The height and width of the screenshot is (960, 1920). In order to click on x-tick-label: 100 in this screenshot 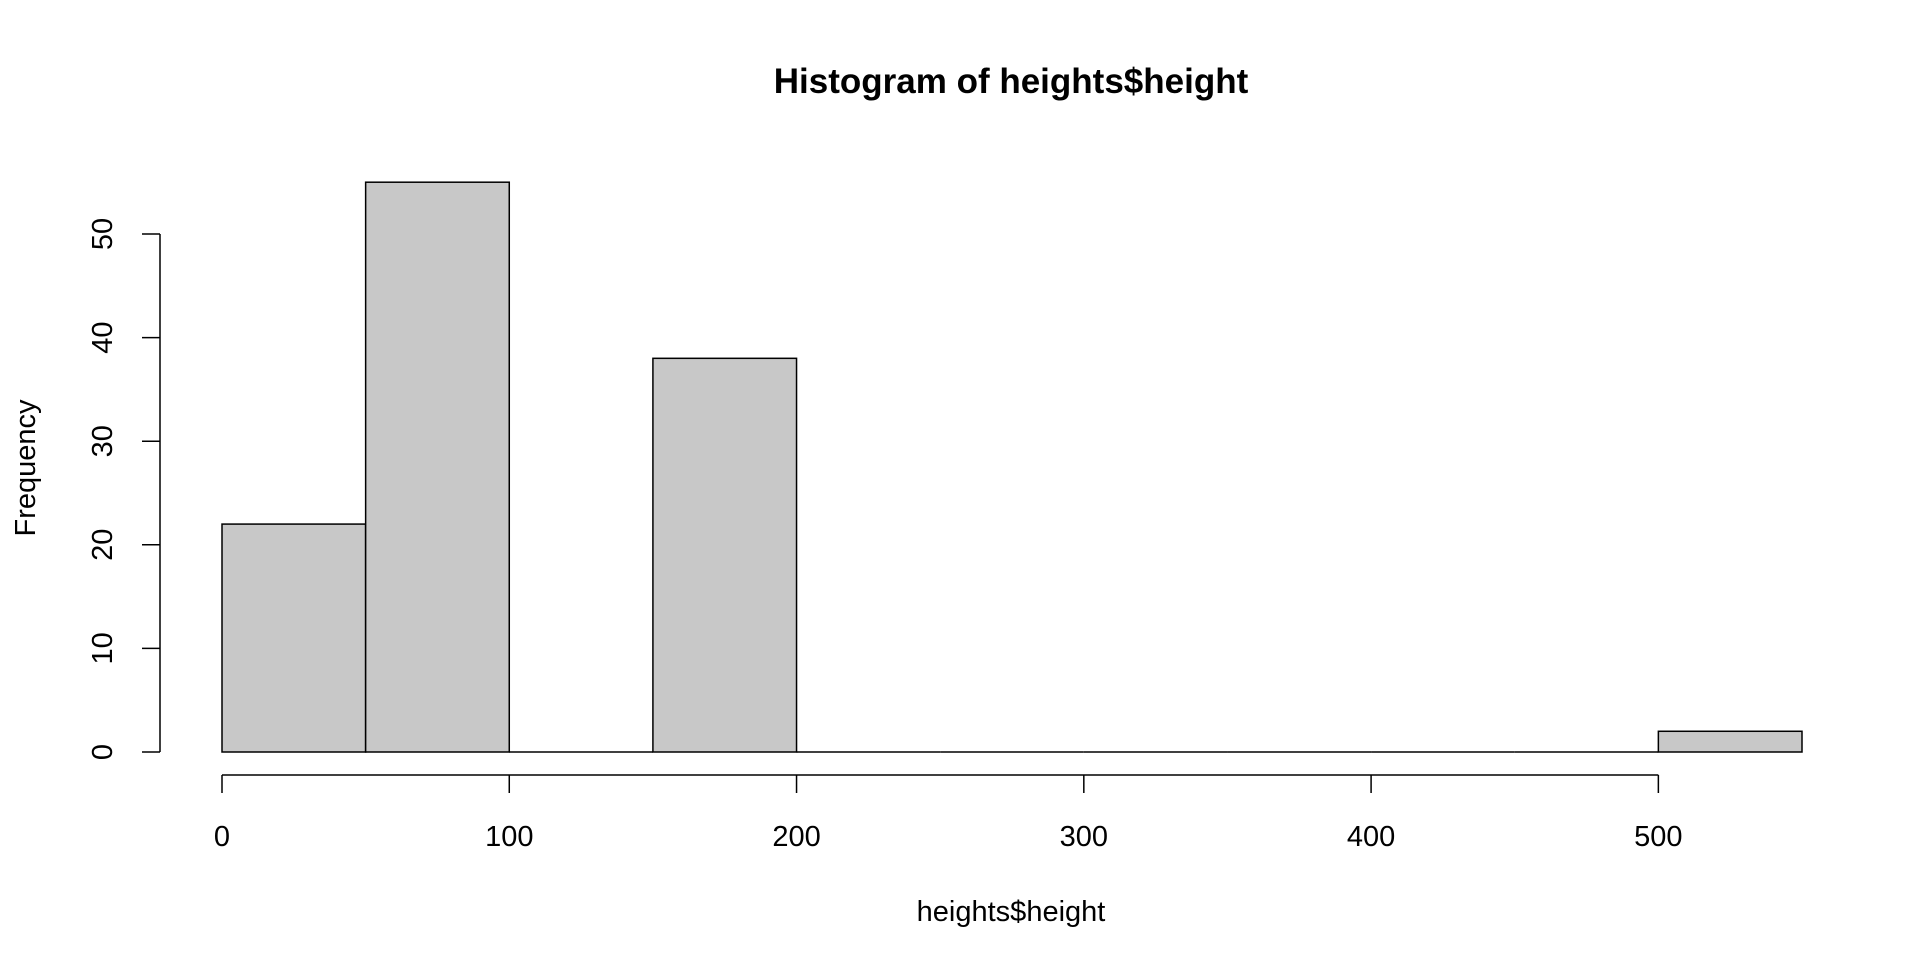, I will do `click(509, 837)`.